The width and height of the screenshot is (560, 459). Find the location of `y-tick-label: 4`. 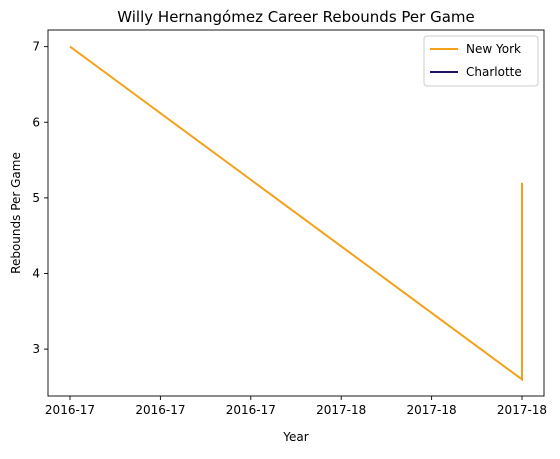

y-tick-label: 4 is located at coordinates (36, 273).